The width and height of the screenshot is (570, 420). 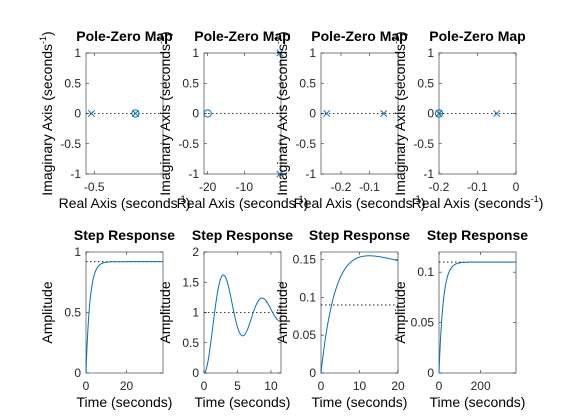 What do you see at coordinates (245, 187) in the screenshot?
I see `x-tick-label: -10` at bounding box center [245, 187].